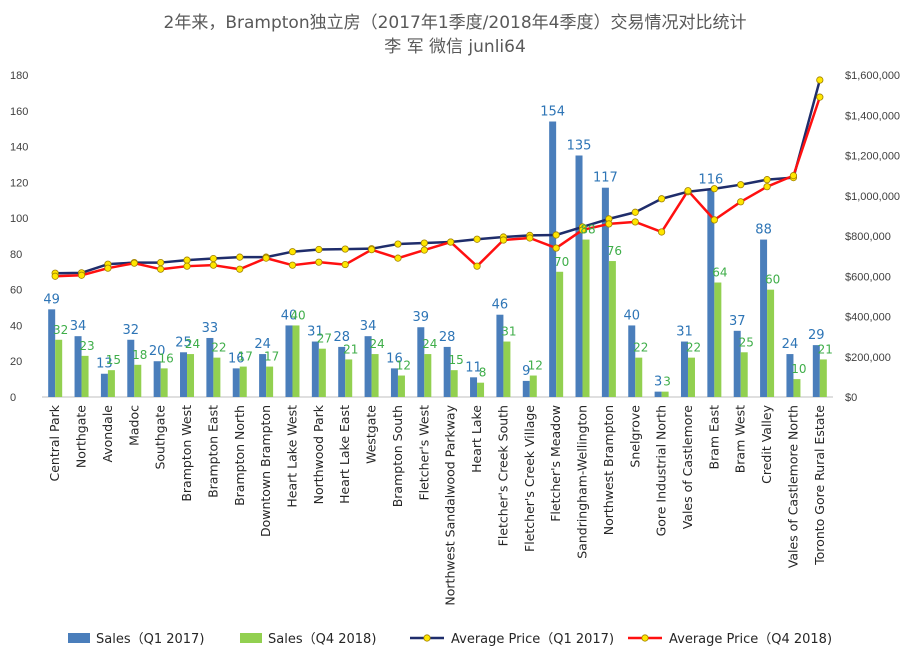  What do you see at coordinates (19, 219) in the screenshot?
I see `y-tick-label: 100` at bounding box center [19, 219].